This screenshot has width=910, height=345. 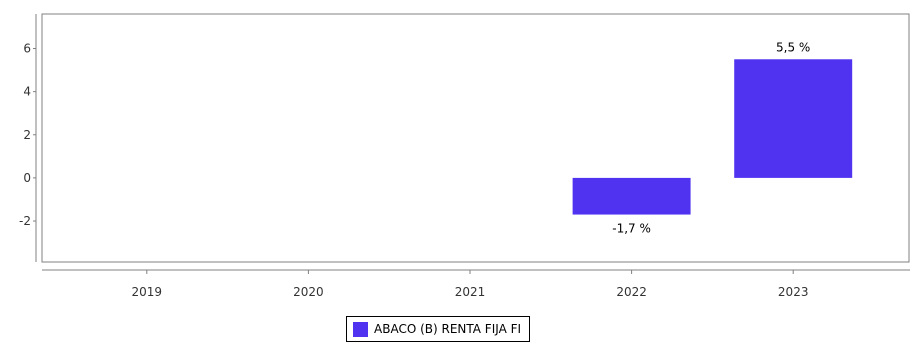 I want to click on bar-data-label: 5,5 %, so click(x=793, y=47).